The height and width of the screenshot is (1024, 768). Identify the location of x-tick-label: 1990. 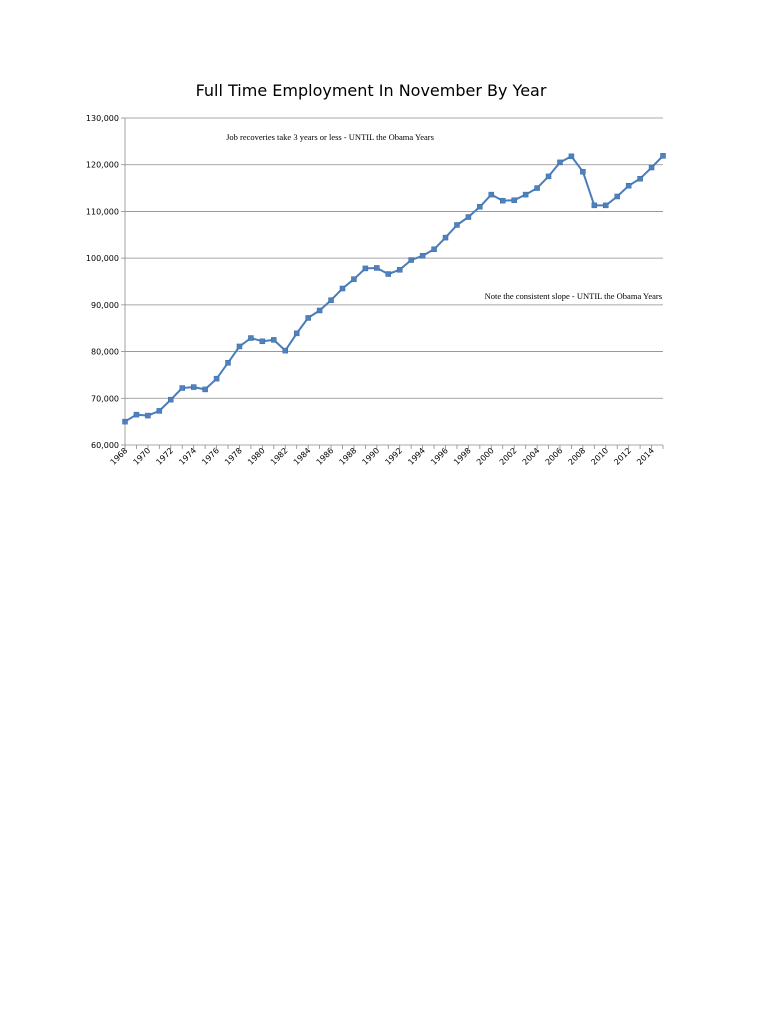
(370, 456).